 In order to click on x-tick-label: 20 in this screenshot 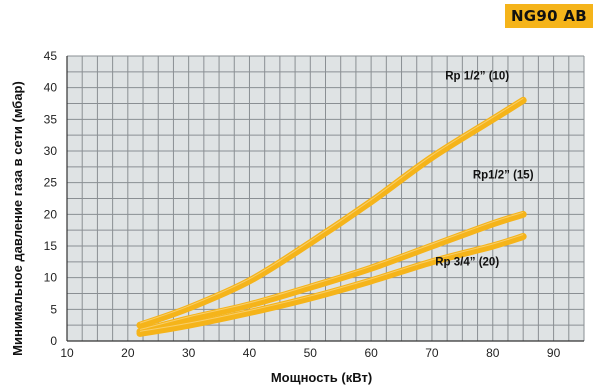, I will do `click(128, 353)`.